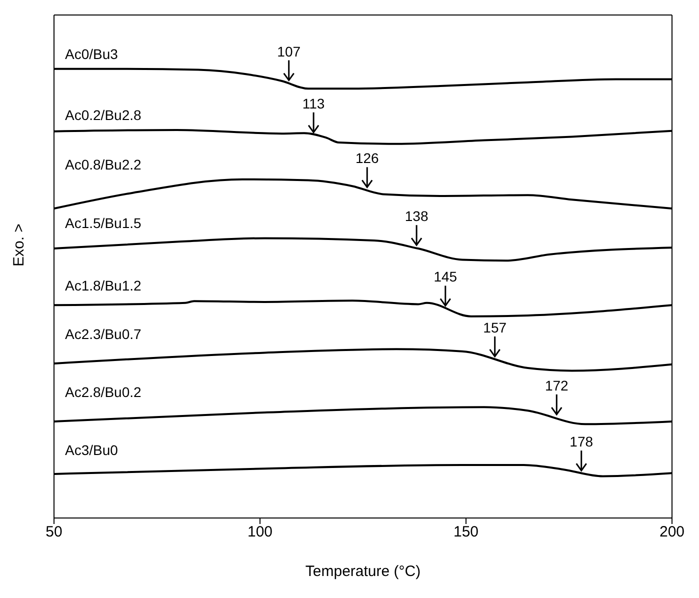 This screenshot has height=598, width=699. Describe the element at coordinates (54, 532) in the screenshot. I see `x-tick-label: 50` at that location.